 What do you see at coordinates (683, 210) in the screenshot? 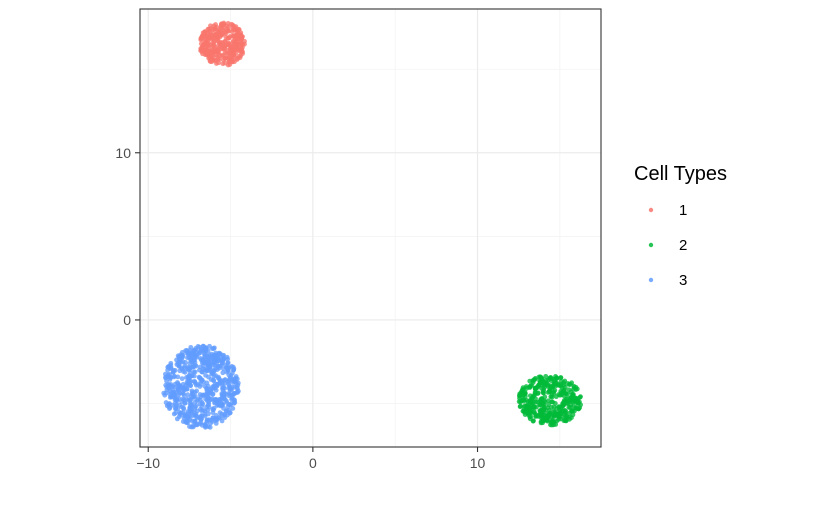
I see `legend-label-1: 1` at bounding box center [683, 210].